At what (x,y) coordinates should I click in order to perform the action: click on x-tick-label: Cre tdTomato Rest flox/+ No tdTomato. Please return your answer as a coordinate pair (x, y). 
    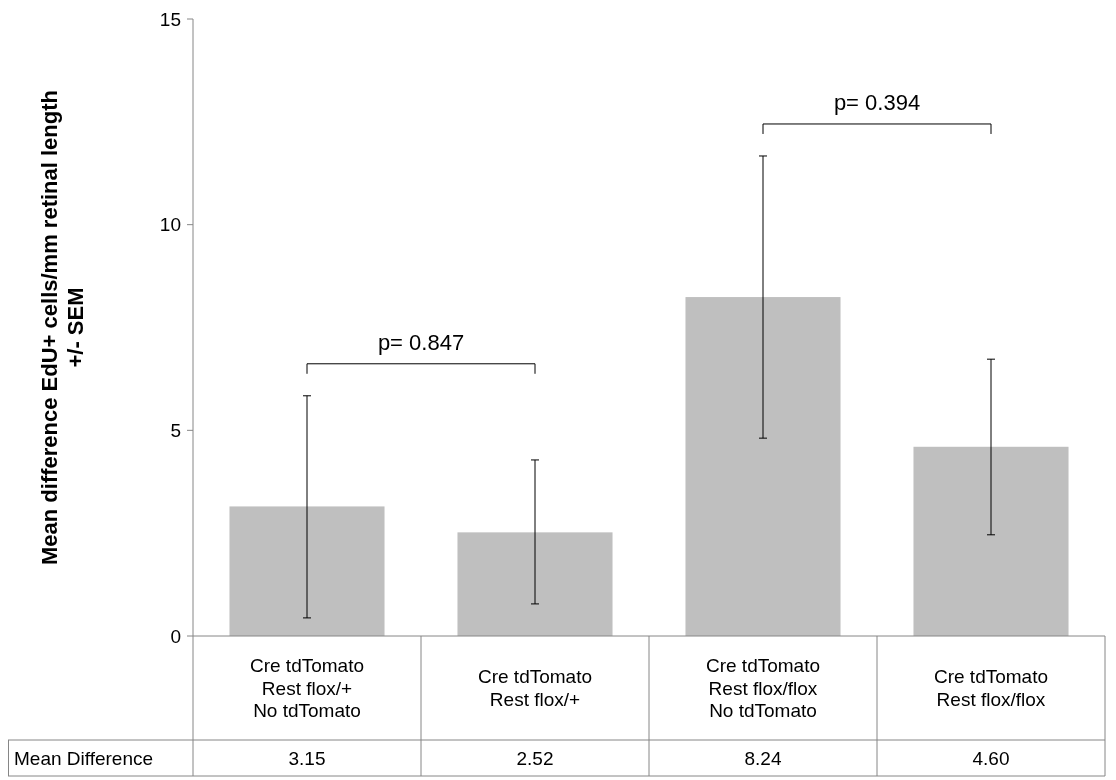
    Looking at the image, I should click on (307, 688).